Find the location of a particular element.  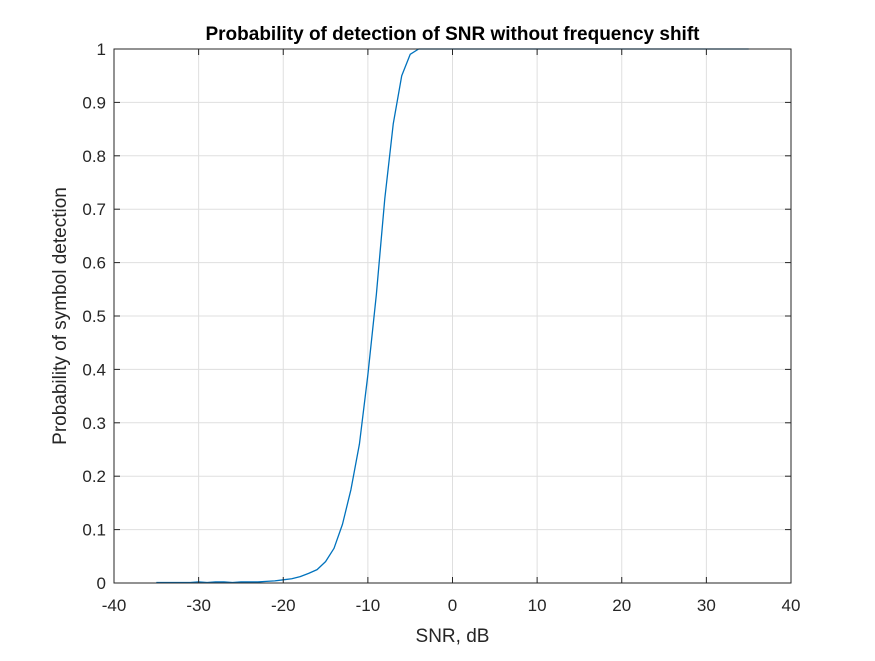

x-tick-label: 20 is located at coordinates (621, 605).